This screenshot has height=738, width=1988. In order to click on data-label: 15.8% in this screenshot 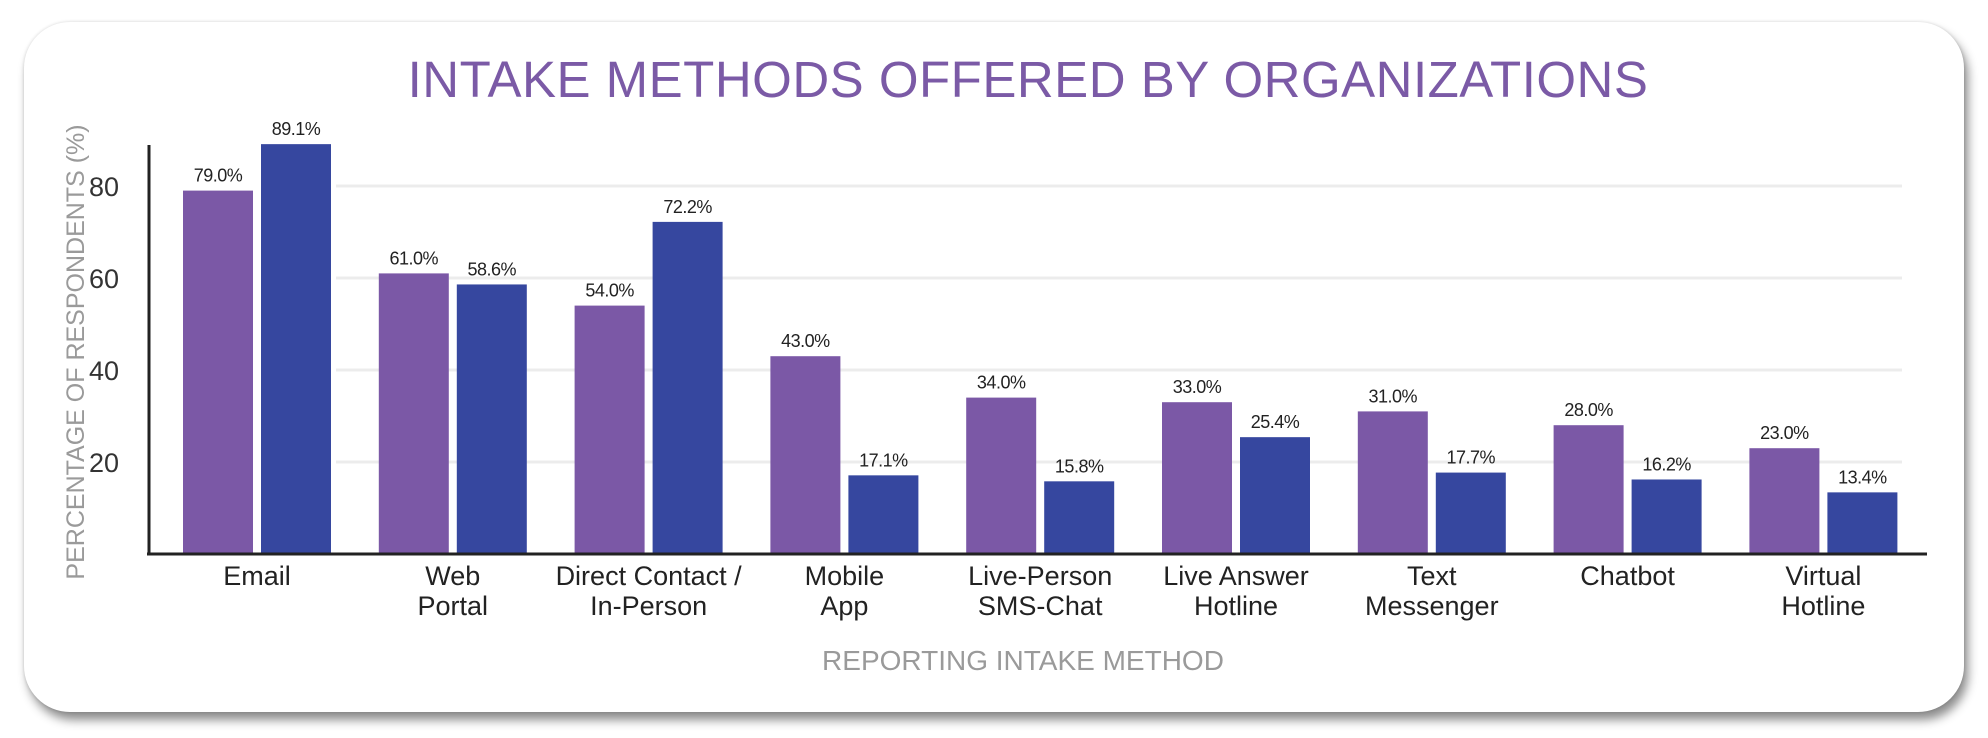, I will do `click(1079, 466)`.